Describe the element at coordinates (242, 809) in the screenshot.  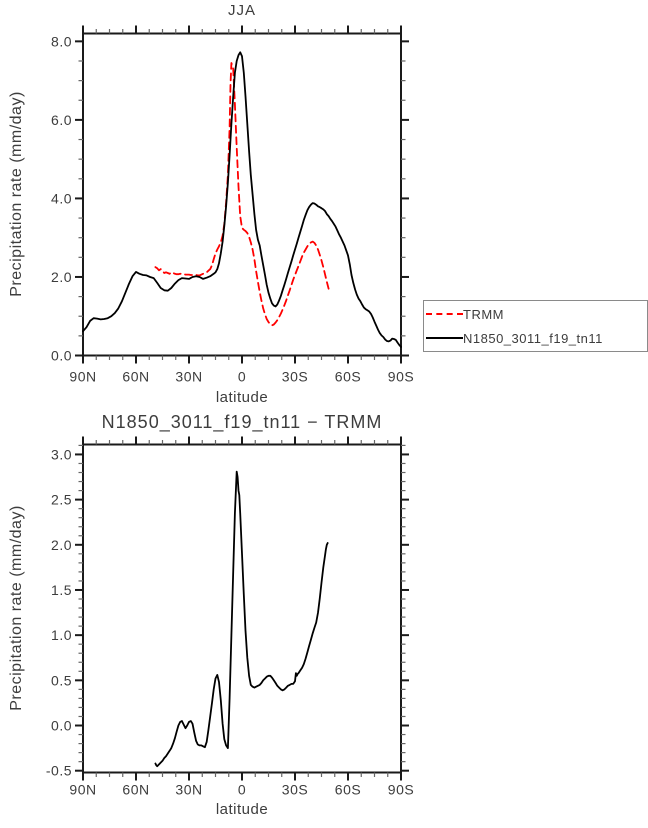
I see `bottom-panel-x-axis-label: latitude` at that location.